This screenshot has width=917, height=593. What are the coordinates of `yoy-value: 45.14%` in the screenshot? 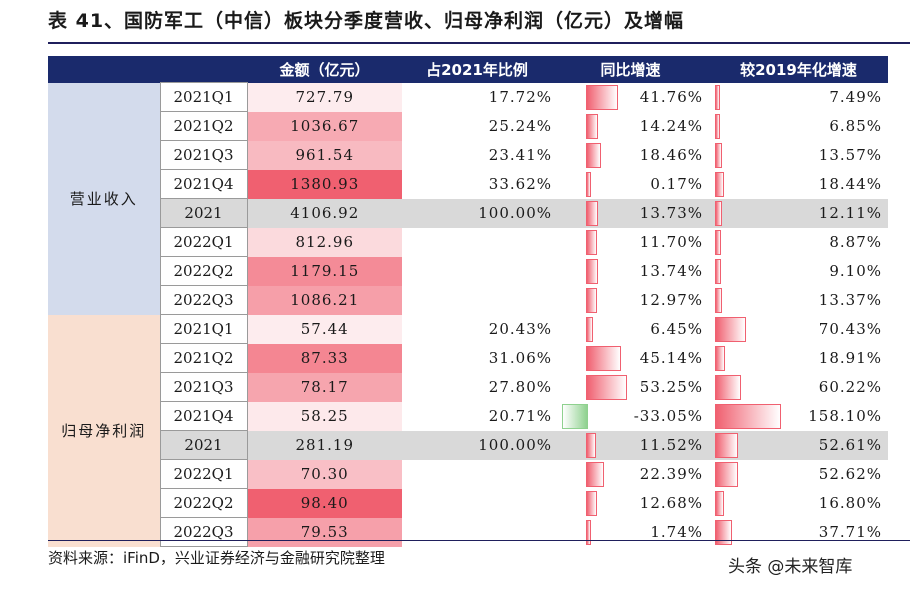 It's located at (671, 357).